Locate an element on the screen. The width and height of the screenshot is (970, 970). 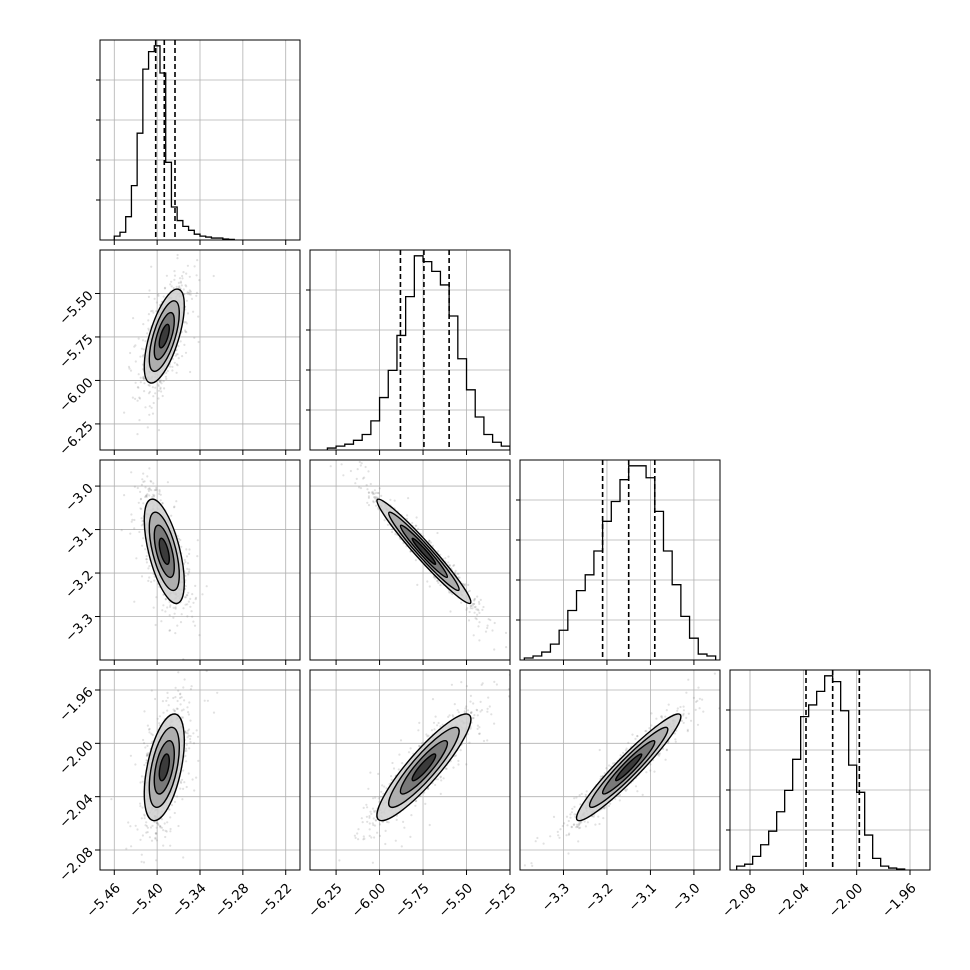
y-tick-label: −5.75 is located at coordinates (76, 351).